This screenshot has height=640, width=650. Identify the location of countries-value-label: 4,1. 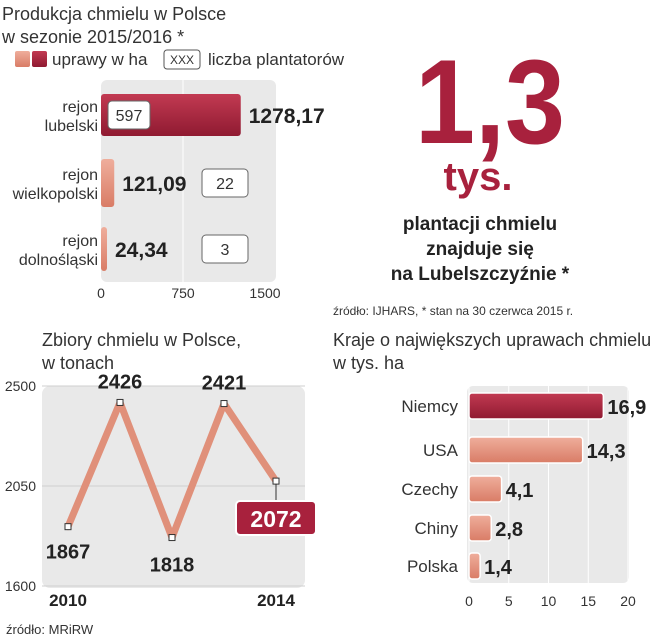
(520, 491).